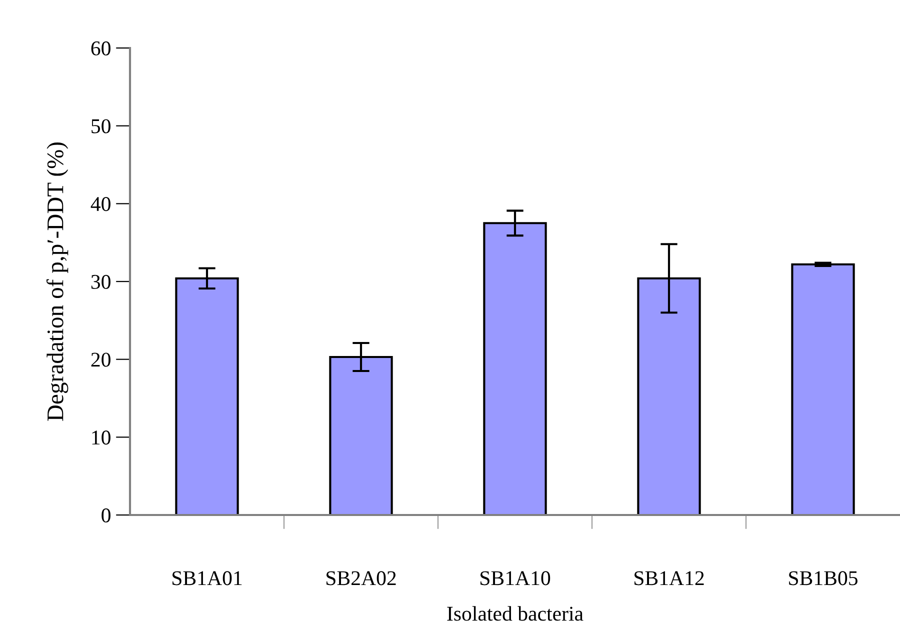 This screenshot has width=900, height=632. I want to click on y-tick-label: 50, so click(101, 126).